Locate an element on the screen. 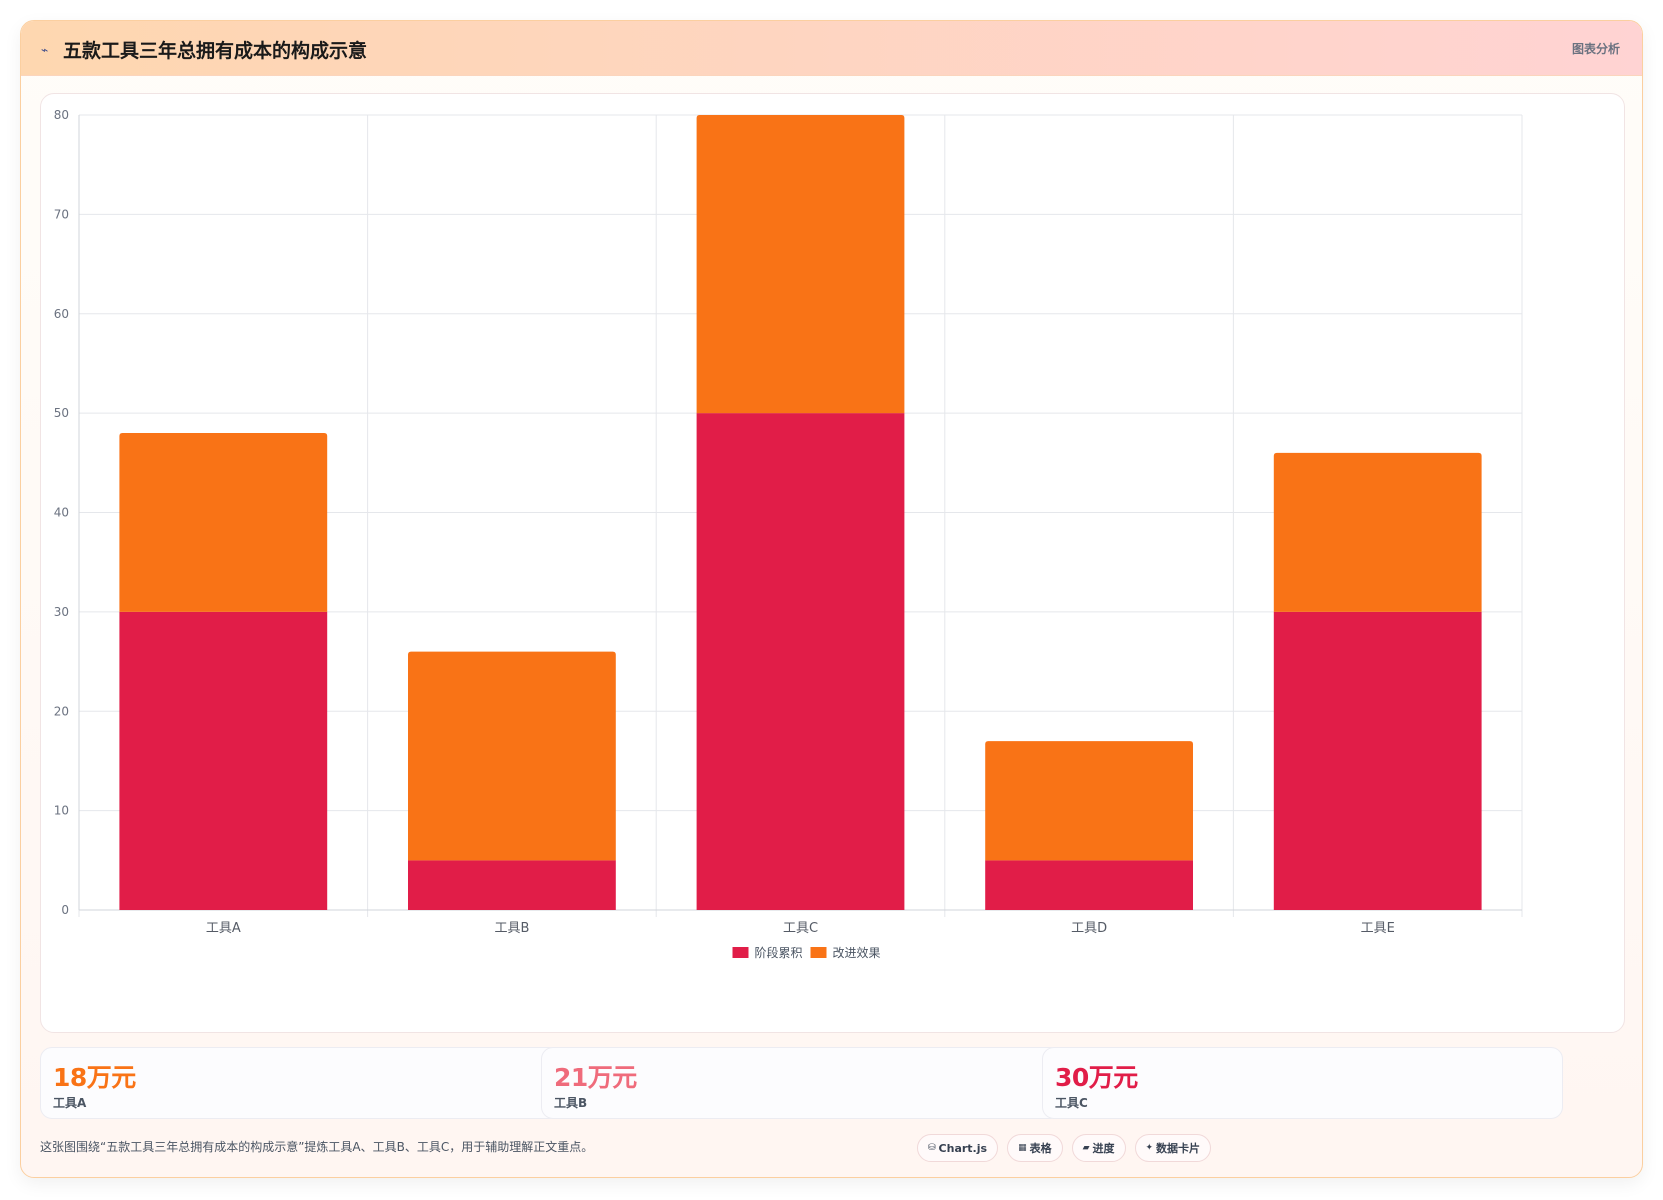 Image resolution: width=1663 pixels, height=1200 pixels. y-tick-label: 0 is located at coordinates (65, 910).